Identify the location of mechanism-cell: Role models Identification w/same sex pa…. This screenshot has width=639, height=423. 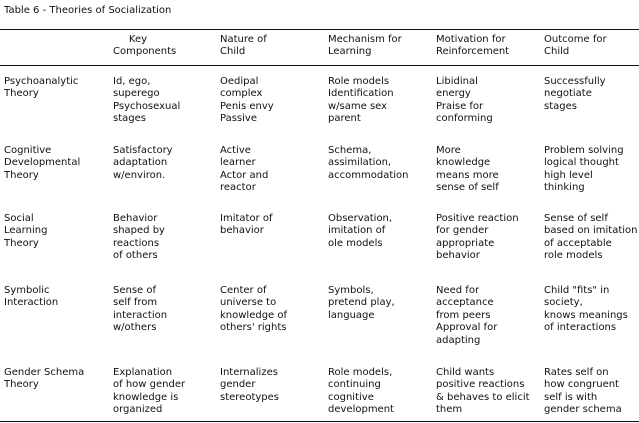
(361, 100).